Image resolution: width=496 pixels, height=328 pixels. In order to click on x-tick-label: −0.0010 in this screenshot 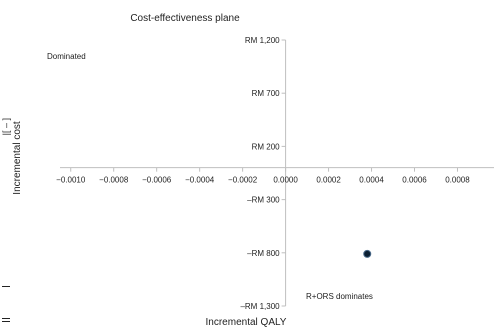, I will do `click(71, 180)`.